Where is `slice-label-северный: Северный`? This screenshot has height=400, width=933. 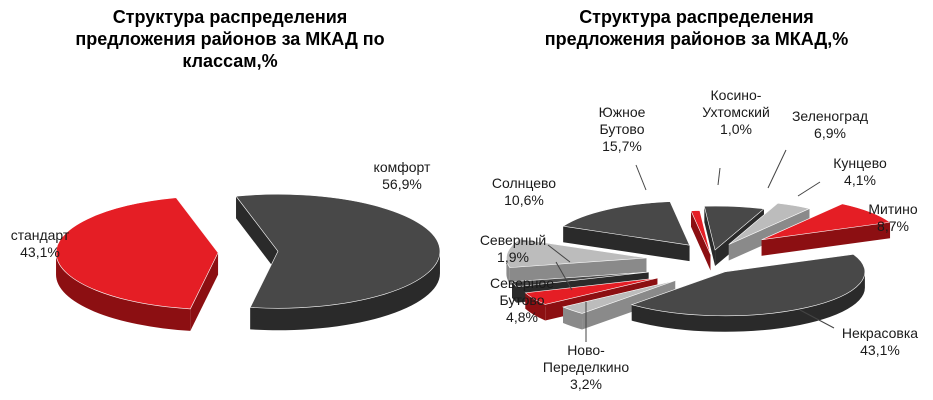 slice-label-северный: Северный is located at coordinates (513, 240).